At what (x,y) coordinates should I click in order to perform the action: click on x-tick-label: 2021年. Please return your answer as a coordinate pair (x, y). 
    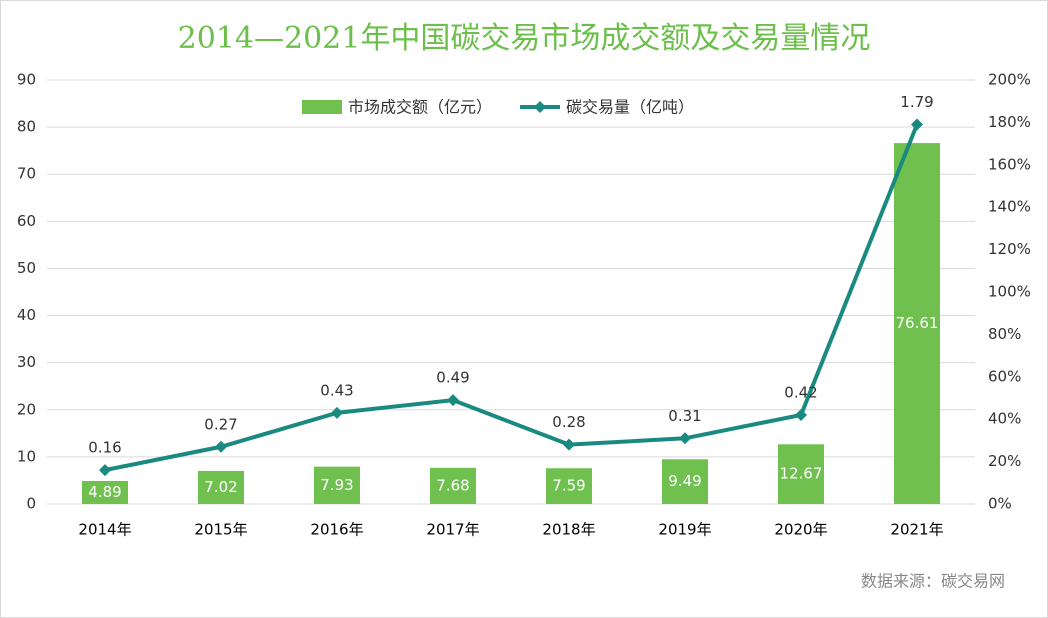
    Looking at the image, I should click on (916, 530).